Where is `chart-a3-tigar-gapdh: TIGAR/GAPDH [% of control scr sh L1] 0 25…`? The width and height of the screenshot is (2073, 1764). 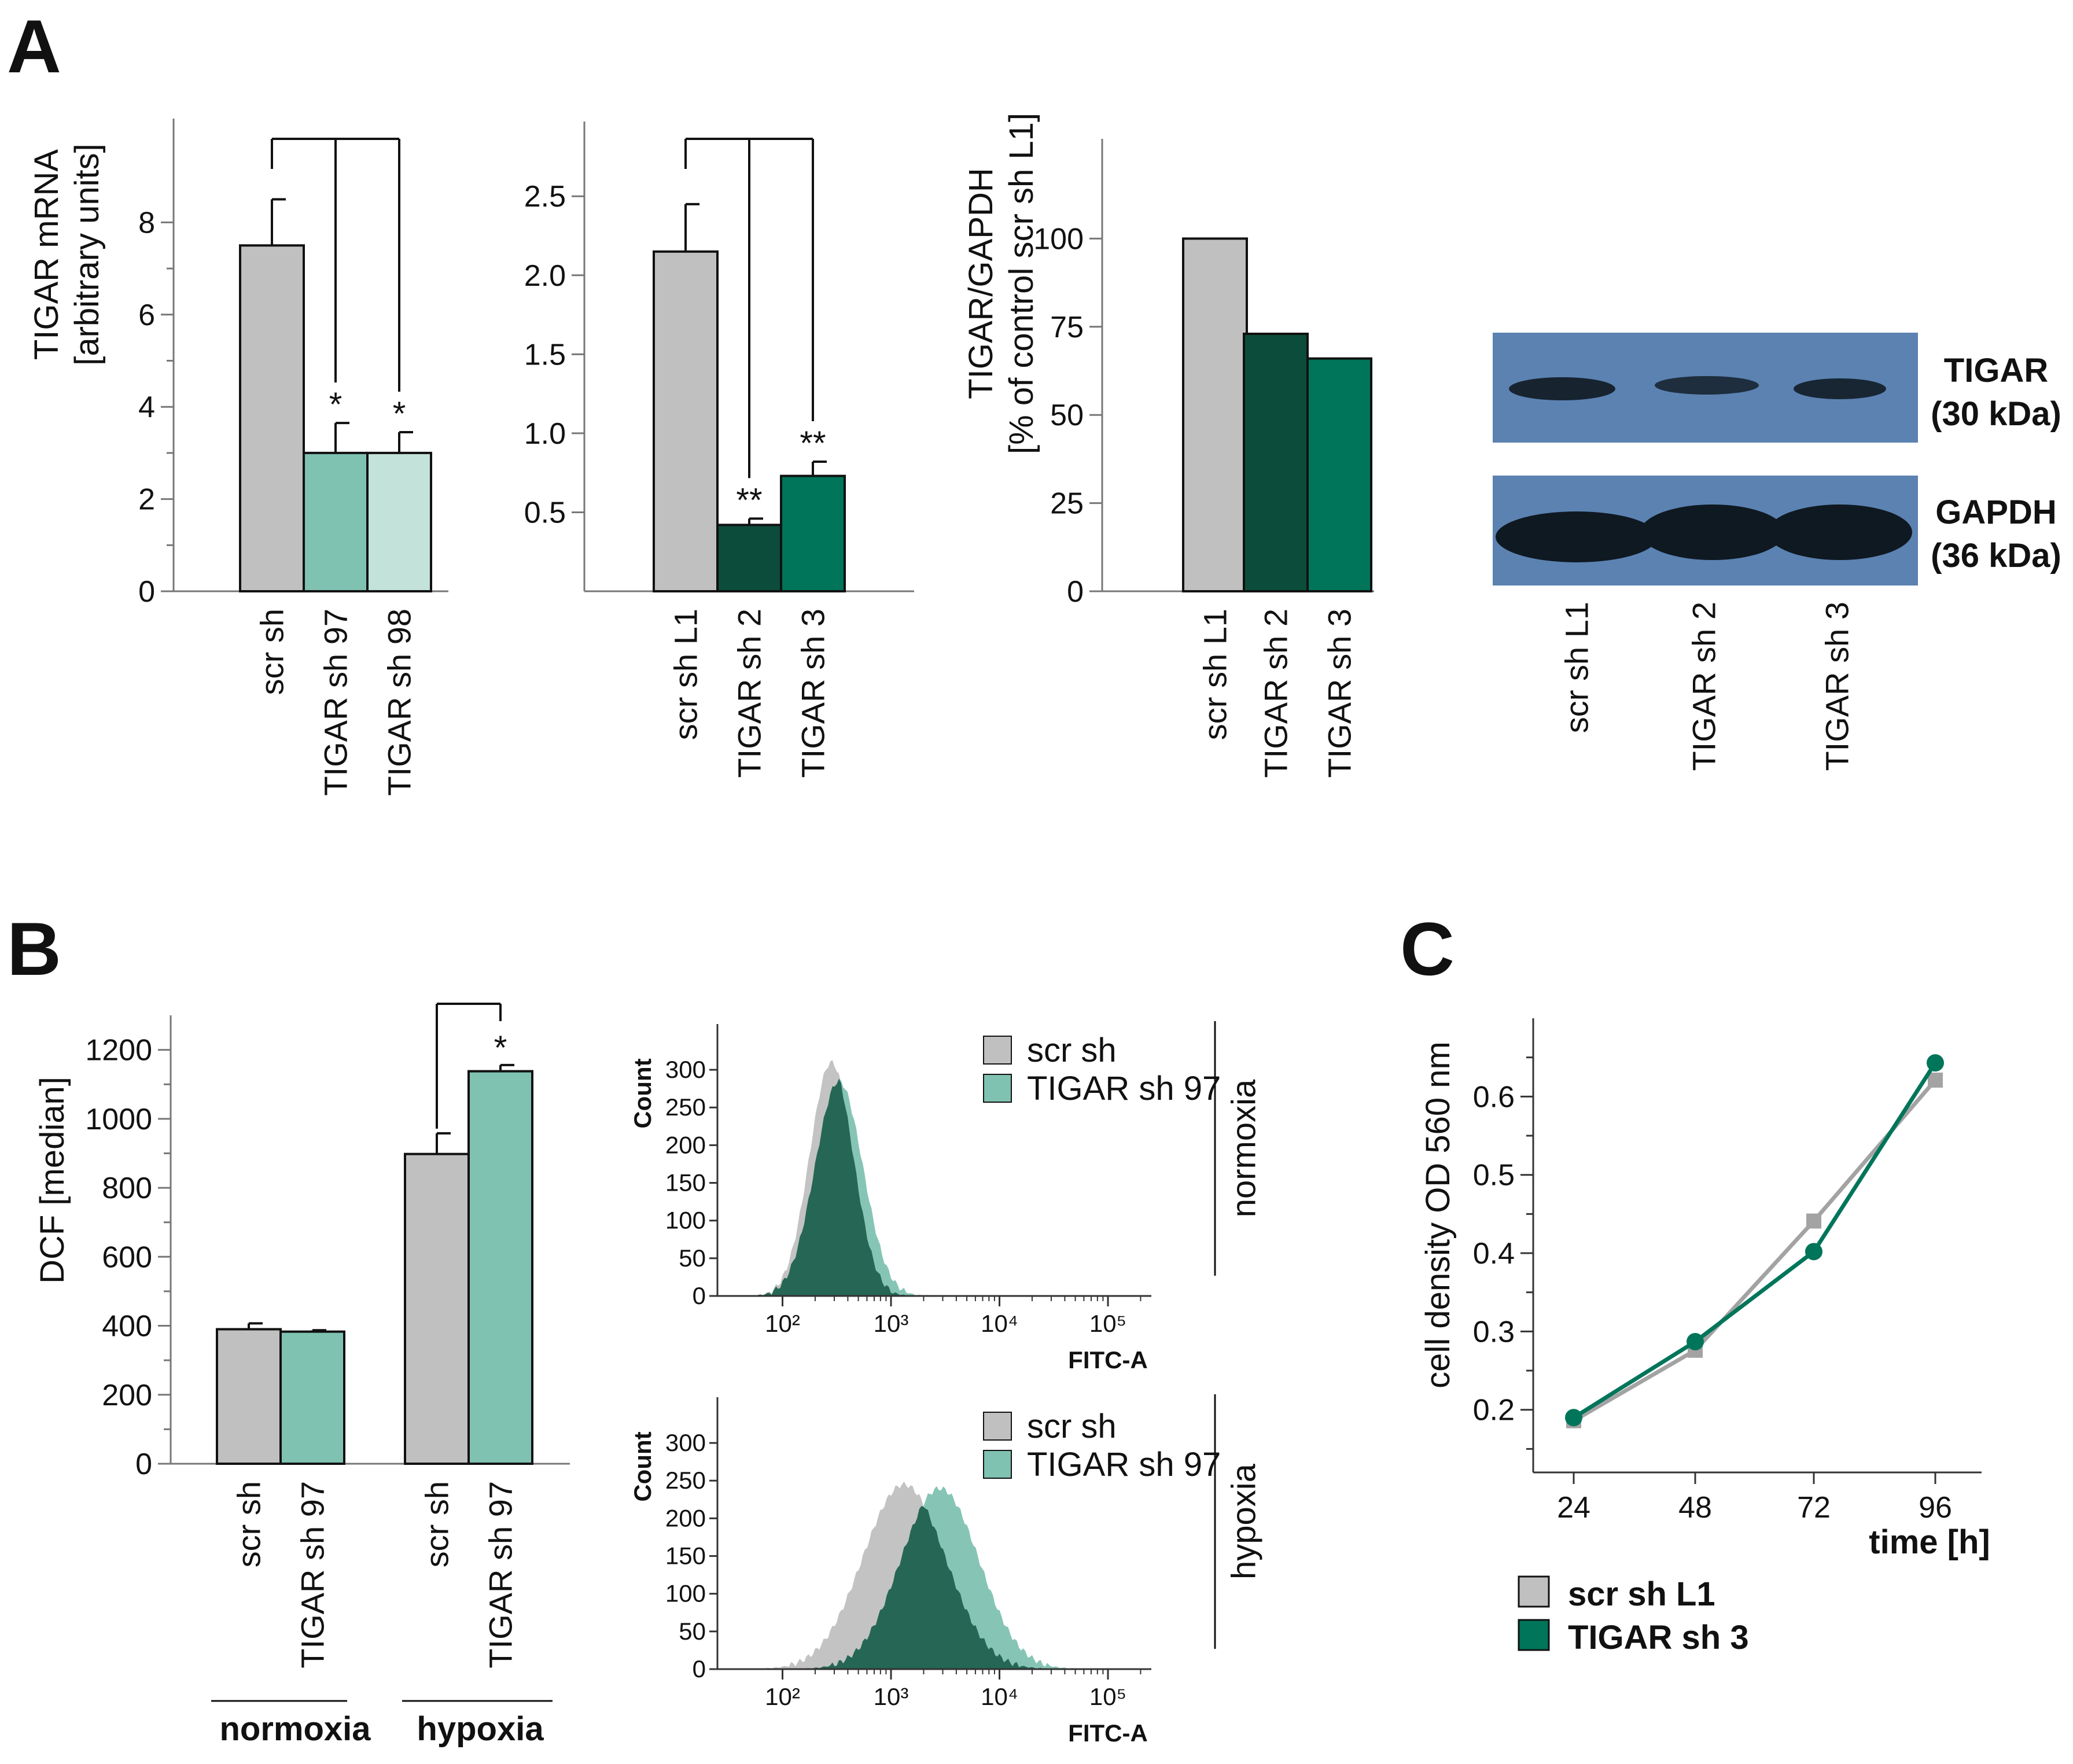 chart-a3-tigar-gapdh: TIGAR/GAPDH [% of control scr sh L1] 0 25… is located at coordinates (1168, 445).